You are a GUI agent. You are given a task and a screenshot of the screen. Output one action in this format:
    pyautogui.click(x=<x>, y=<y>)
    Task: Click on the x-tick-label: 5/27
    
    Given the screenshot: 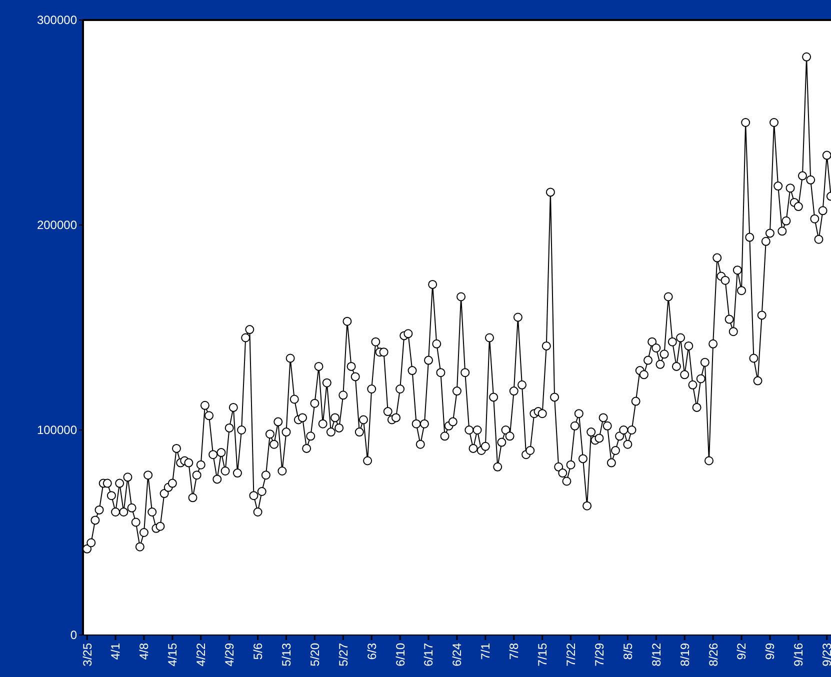 What is the action you would take?
    pyautogui.click(x=343, y=654)
    